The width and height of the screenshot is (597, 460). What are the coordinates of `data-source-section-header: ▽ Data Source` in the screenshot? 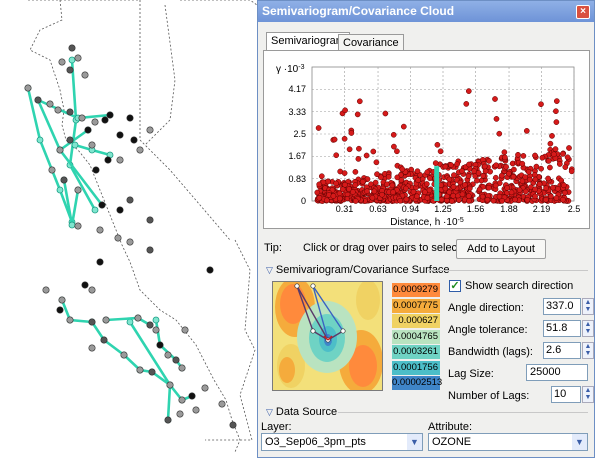 It's located at (301, 412).